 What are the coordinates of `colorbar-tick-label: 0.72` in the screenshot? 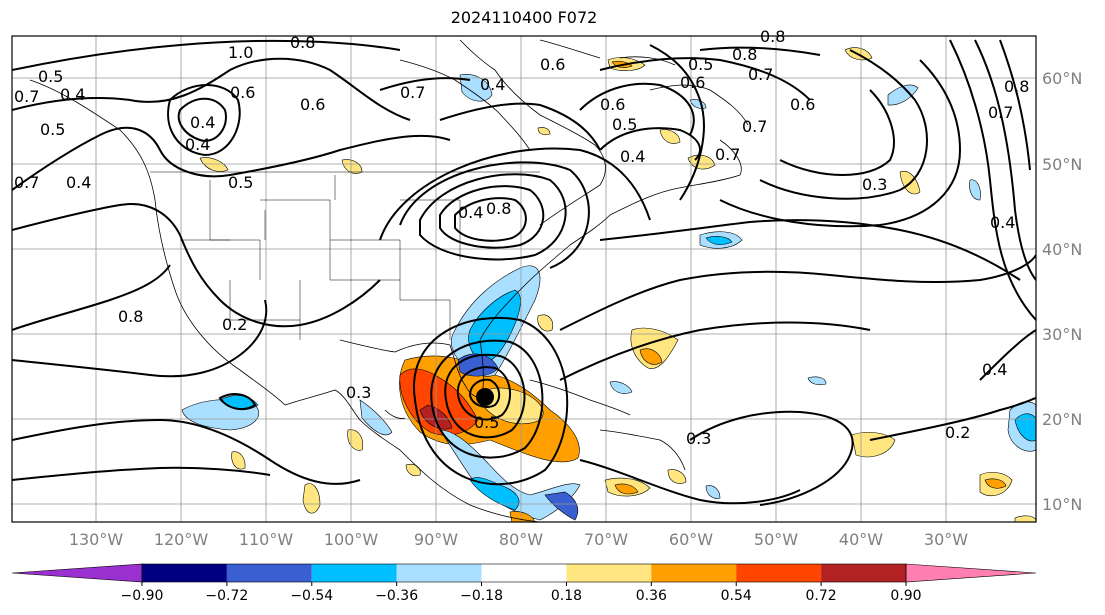 It's located at (821, 596).